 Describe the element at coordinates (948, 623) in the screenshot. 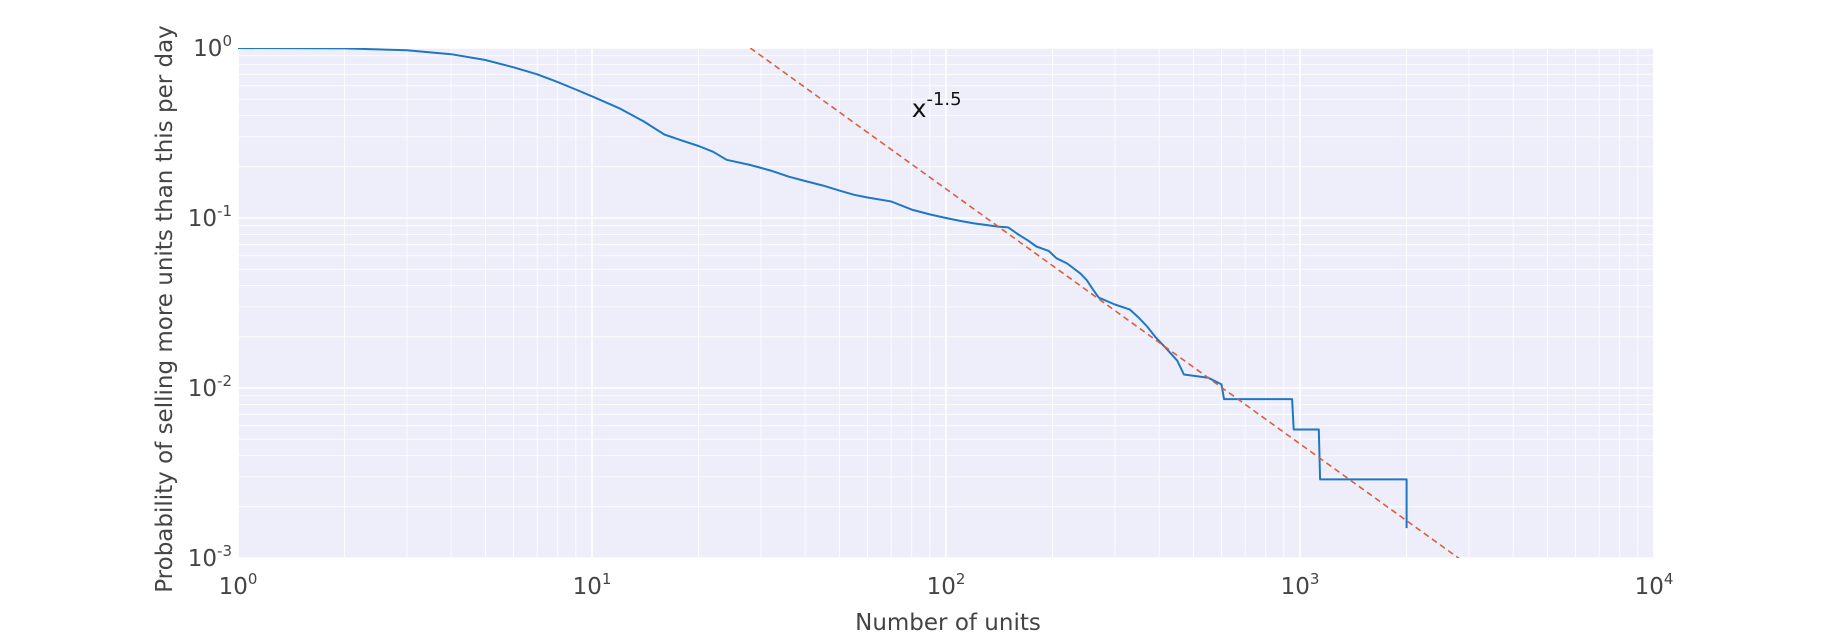

I see `x-axis-title: Number of units` at that location.